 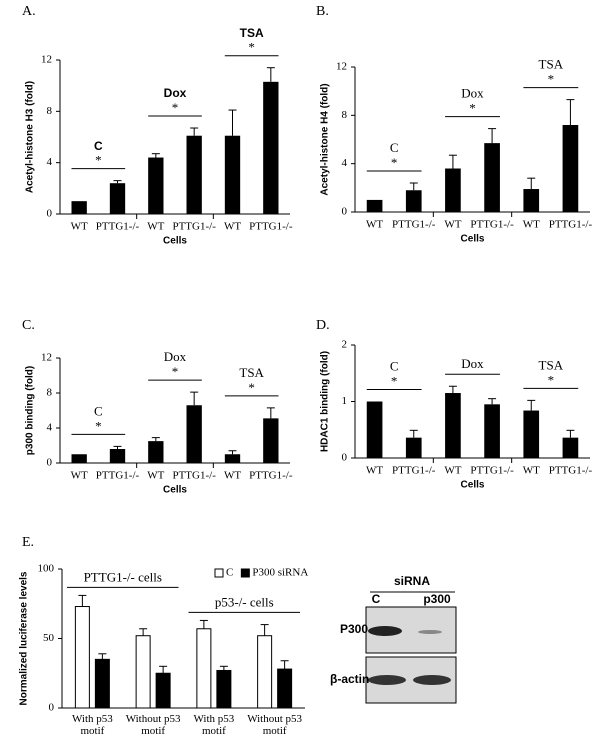 What do you see at coordinates (123, 576) in the screenshot?
I see `group-label: PTTG1-/- cells` at bounding box center [123, 576].